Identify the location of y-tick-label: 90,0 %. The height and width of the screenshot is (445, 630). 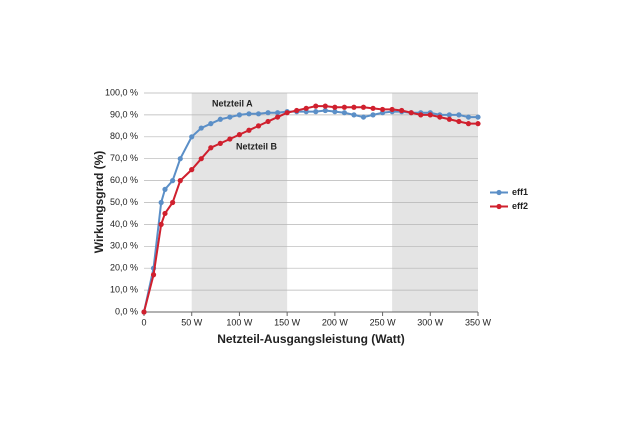
(124, 114).